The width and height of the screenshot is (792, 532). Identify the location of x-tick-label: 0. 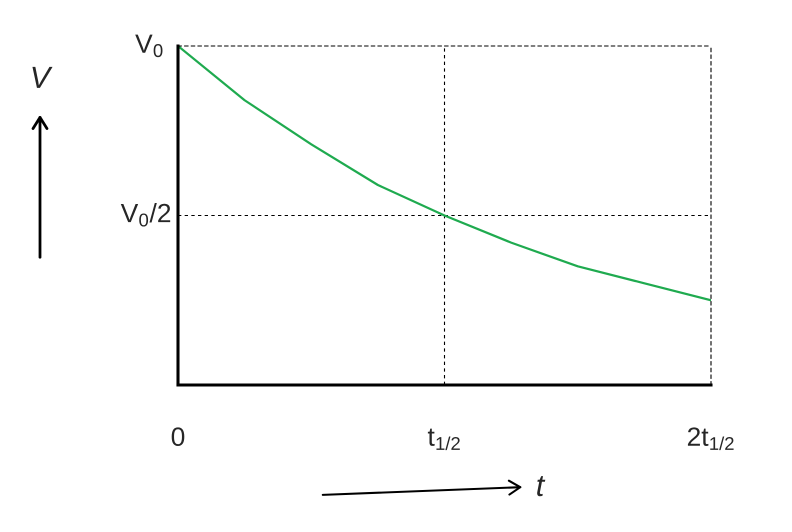
(178, 436).